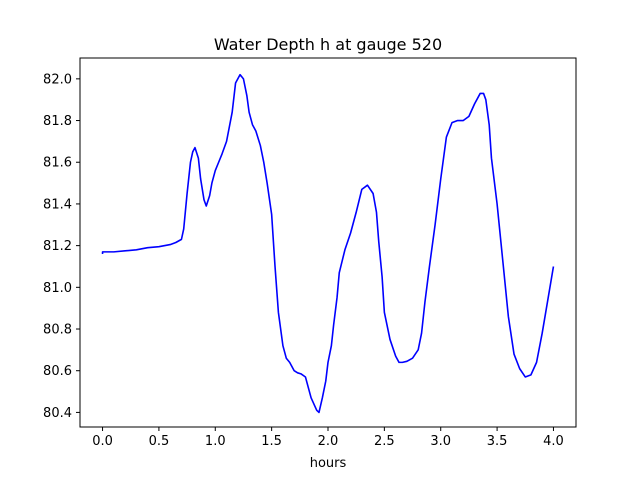 The width and height of the screenshot is (640, 480). What do you see at coordinates (328, 44) in the screenshot?
I see `chart-title: Water Depth h at gauge 520` at bounding box center [328, 44].